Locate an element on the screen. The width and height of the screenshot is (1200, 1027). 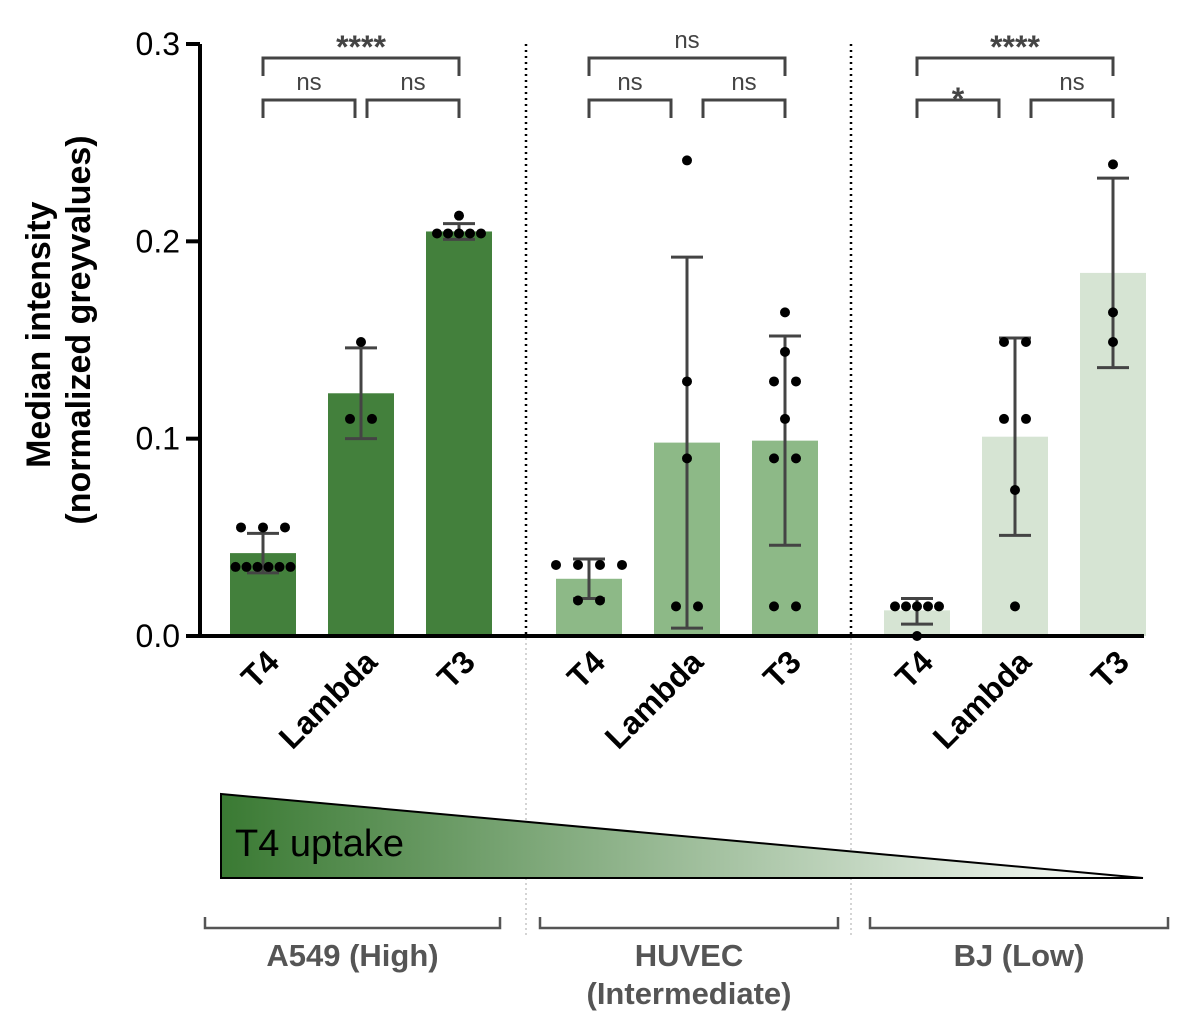
x-label-huvec-lambda: Lambda is located at coordinates (654, 699).